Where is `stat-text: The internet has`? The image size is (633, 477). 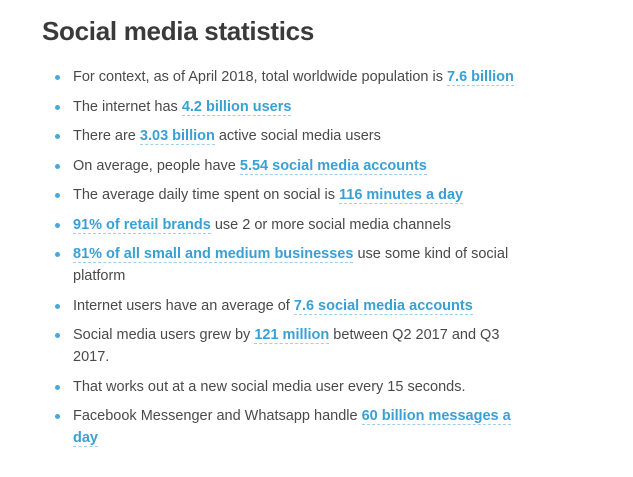
stat-text: The internet has is located at coordinates (127, 106).